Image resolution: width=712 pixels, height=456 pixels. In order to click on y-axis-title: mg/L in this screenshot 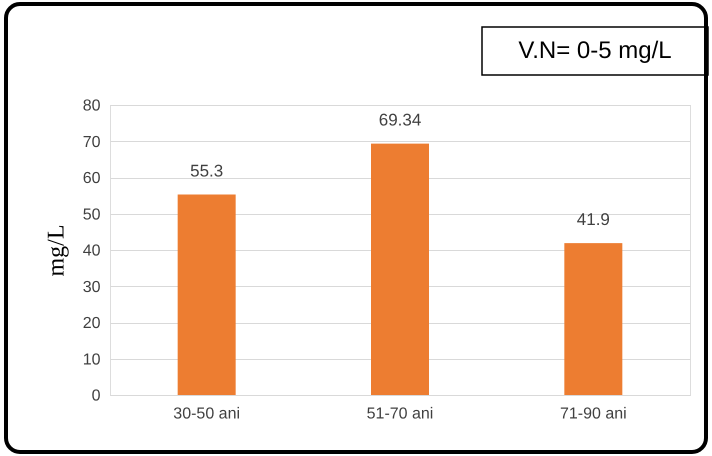, I will do `click(57, 250)`.